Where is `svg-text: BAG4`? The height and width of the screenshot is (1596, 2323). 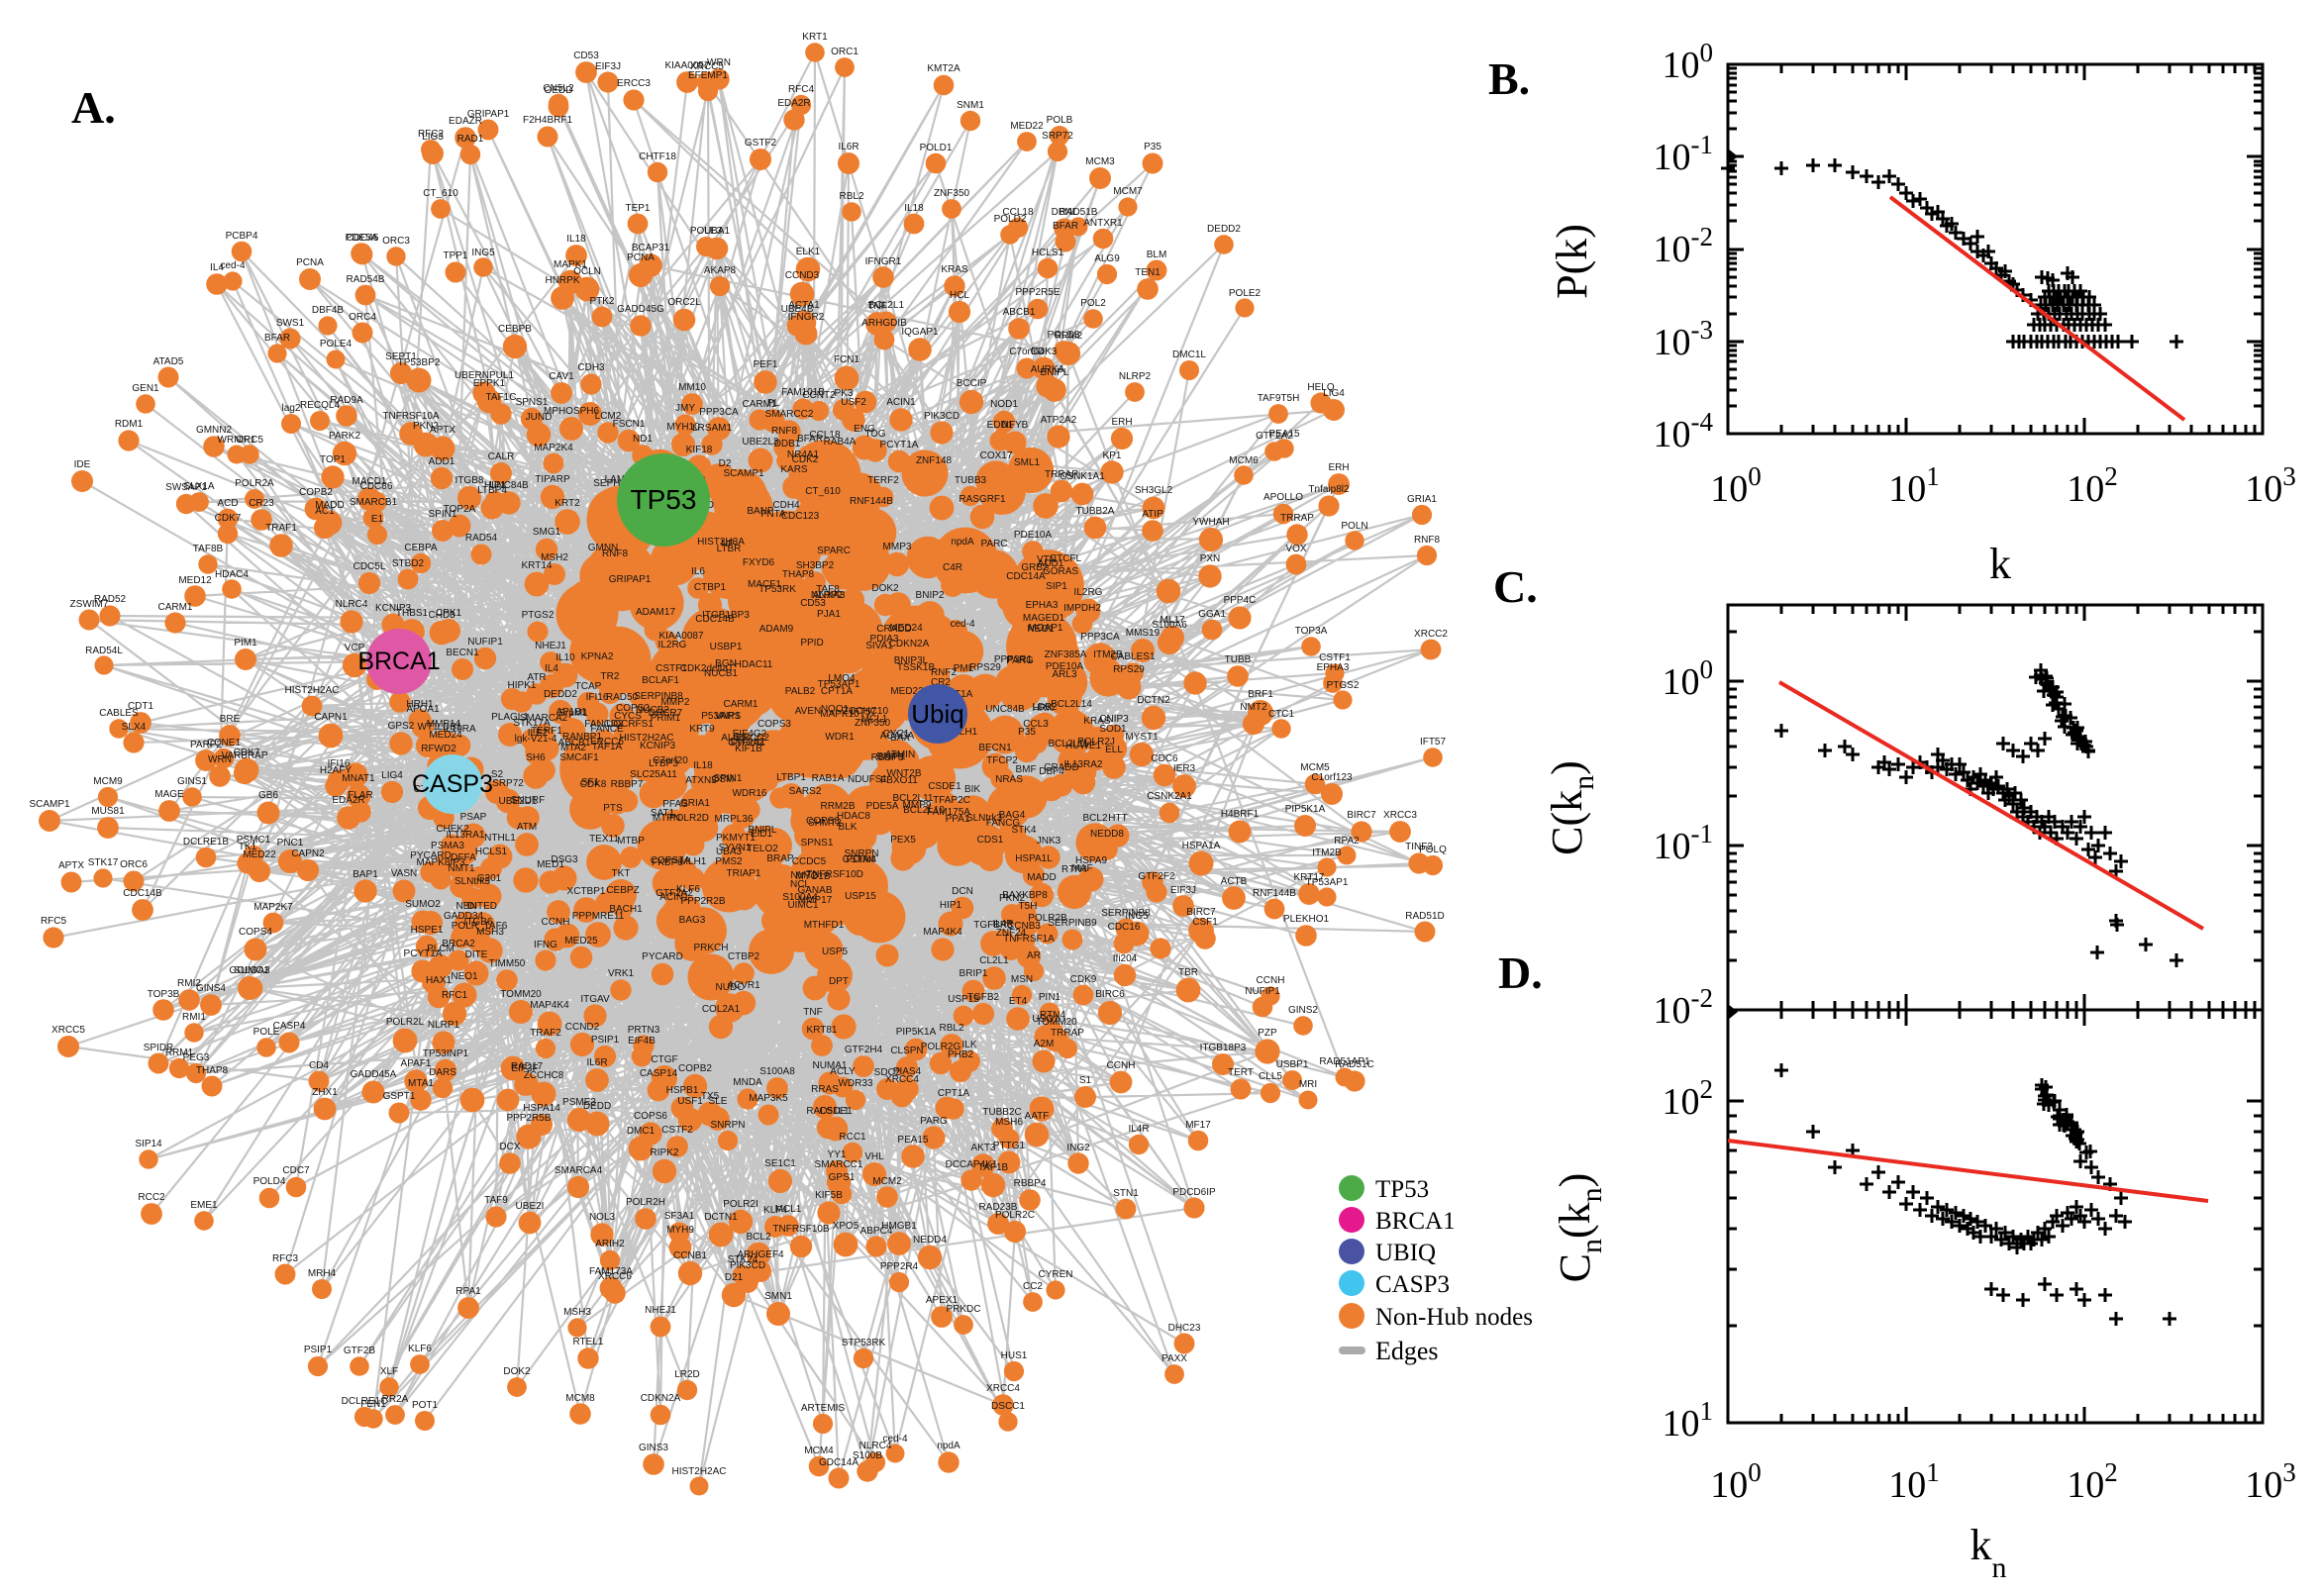
svg-text: BAG4 is located at coordinates (1012, 815).